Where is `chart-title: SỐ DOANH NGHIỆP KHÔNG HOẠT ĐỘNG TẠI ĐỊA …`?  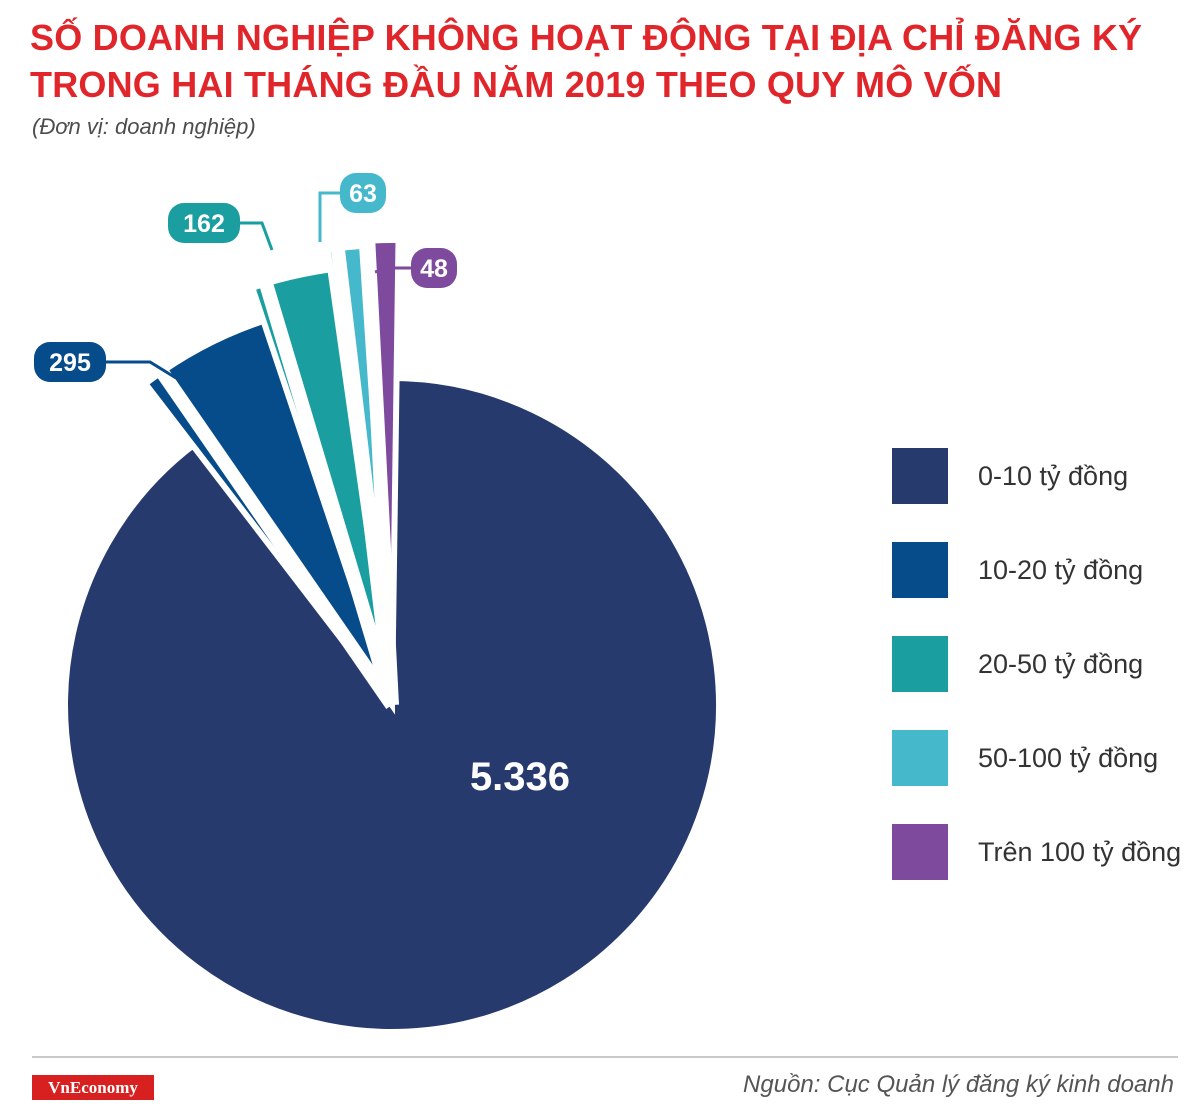
chart-title: SỐ DOANH NGHIỆP KHÔNG HOẠT ĐỘNG TẠI ĐỊA … is located at coordinates (605, 61).